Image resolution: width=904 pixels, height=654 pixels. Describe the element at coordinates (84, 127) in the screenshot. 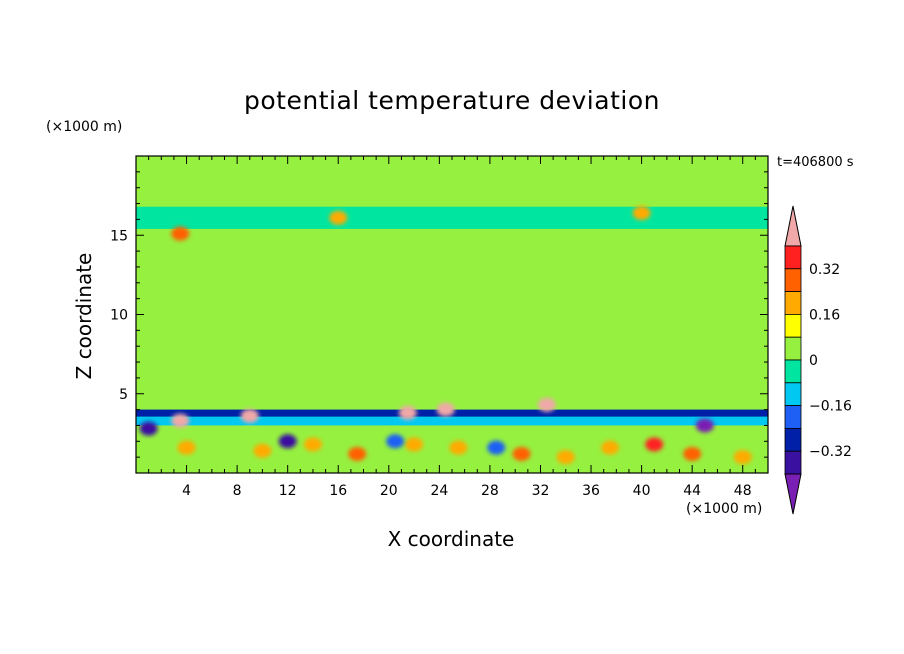

I see `y-axis-unit: (×1000 m)` at that location.